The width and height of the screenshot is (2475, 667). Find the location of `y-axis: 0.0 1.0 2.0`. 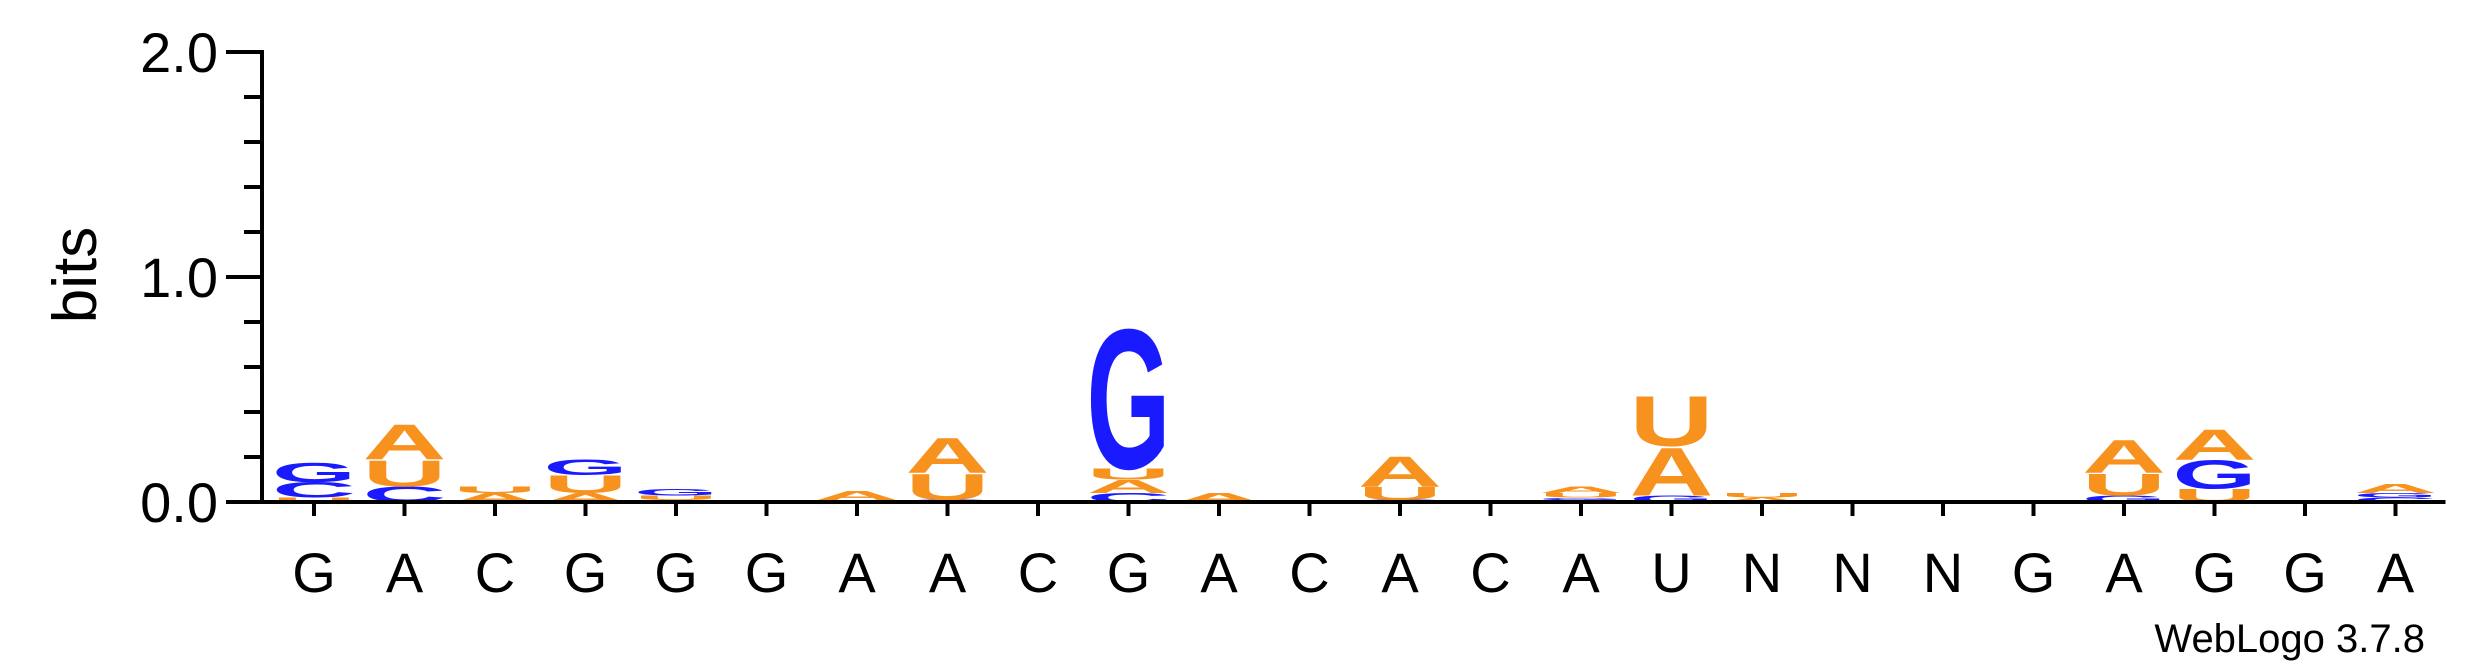

y-axis: 0.0 1.0 2.0 is located at coordinates (202, 277).